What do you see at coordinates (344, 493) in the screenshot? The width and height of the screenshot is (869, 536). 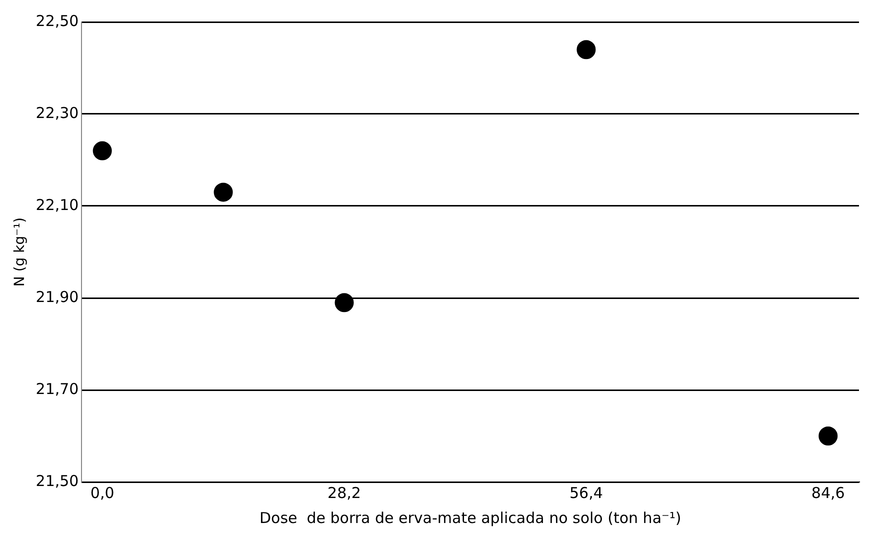 I see `x-tick-label: 28,2` at bounding box center [344, 493].